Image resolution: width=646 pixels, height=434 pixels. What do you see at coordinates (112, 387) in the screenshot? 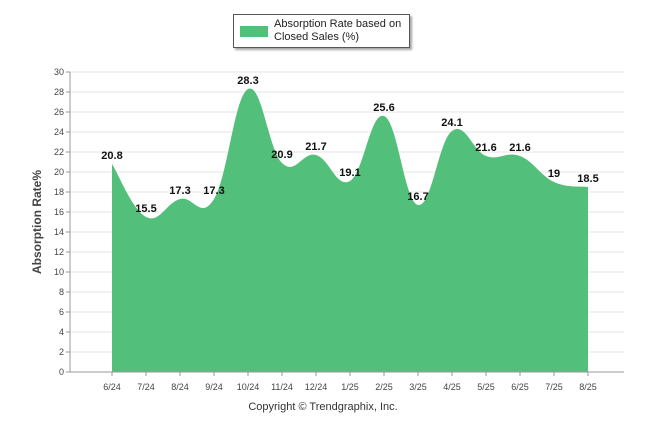
I see `x-tick-label-6/24: 6/24` at bounding box center [112, 387].